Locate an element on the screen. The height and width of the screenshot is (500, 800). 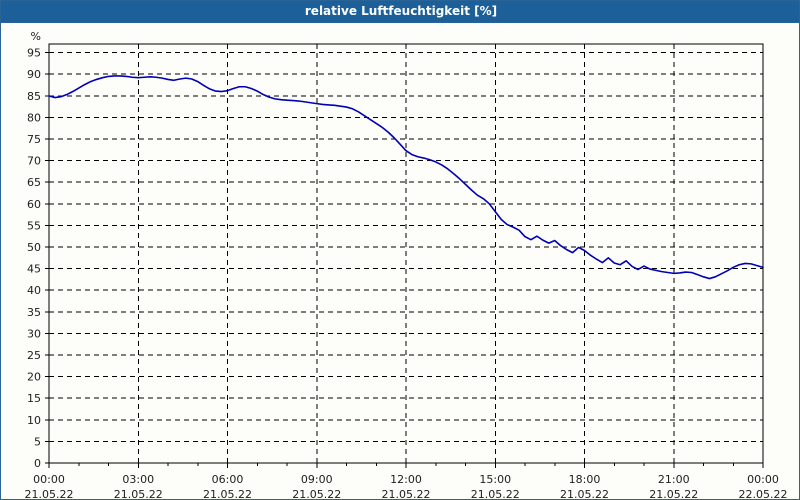
x-axis-time-label: 03:00 is located at coordinates (138, 479).